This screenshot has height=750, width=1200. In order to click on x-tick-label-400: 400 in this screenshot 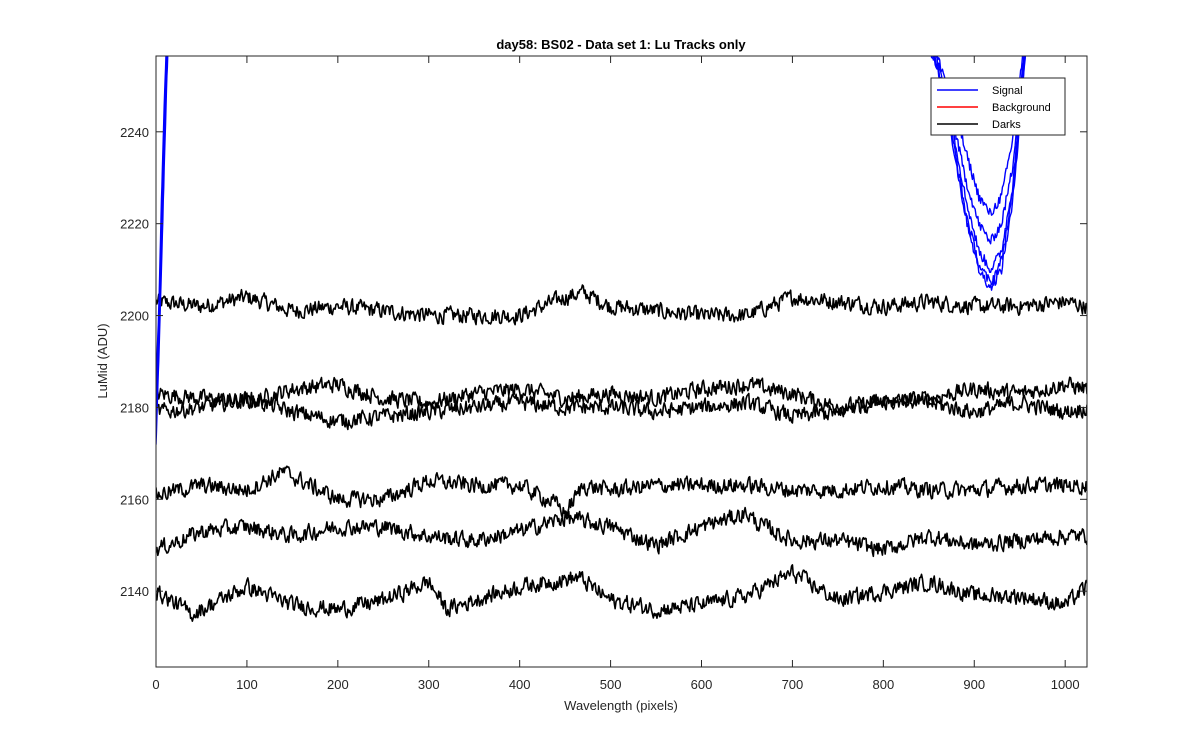, I will do `click(520, 684)`.